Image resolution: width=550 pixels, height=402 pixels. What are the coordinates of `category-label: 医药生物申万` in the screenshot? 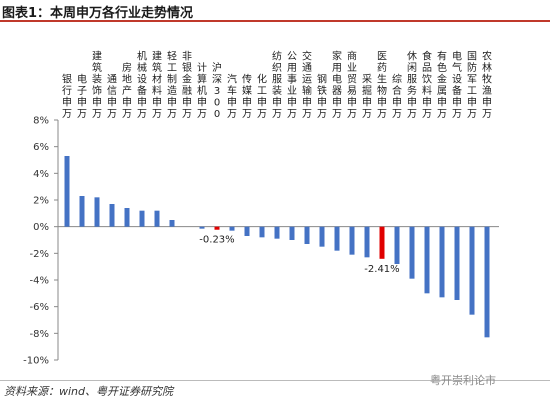 It's located at (382, 86).